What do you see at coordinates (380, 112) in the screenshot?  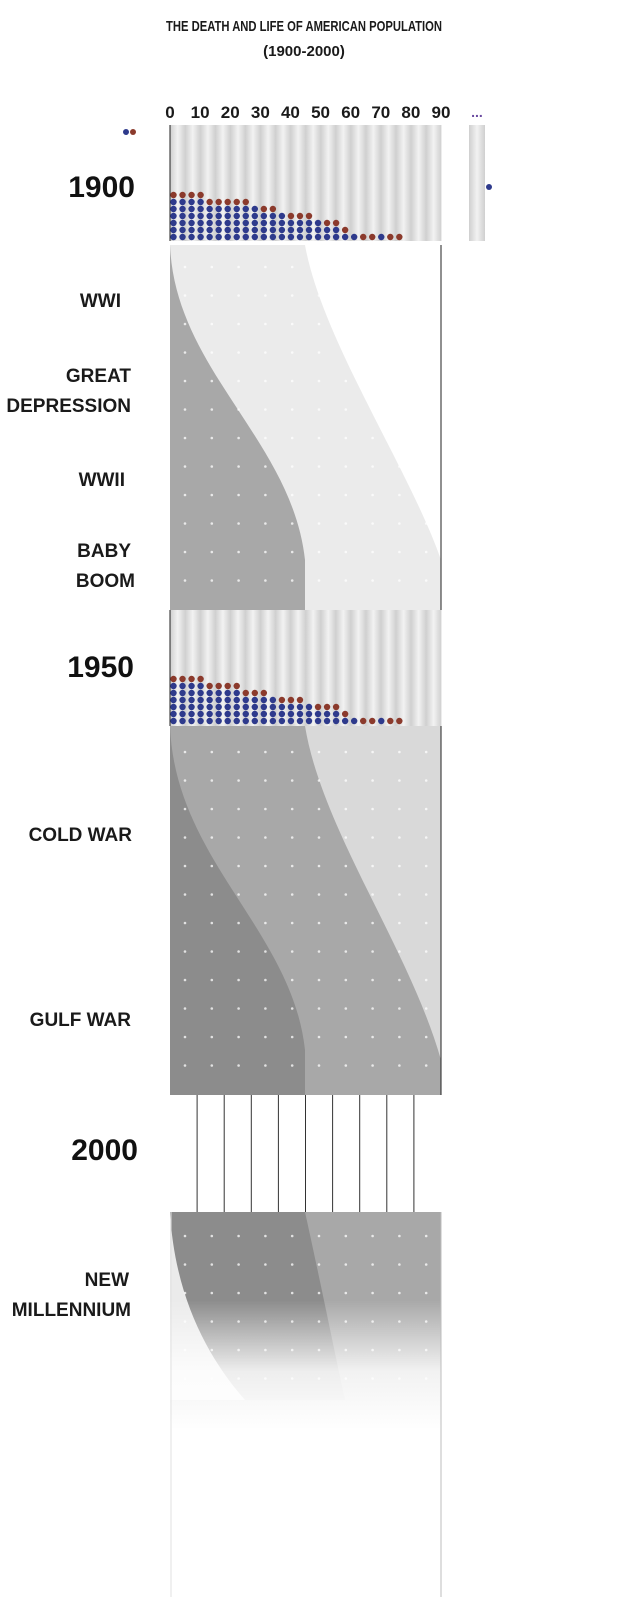 I see `x-tick-label-70: 70` at bounding box center [380, 112].